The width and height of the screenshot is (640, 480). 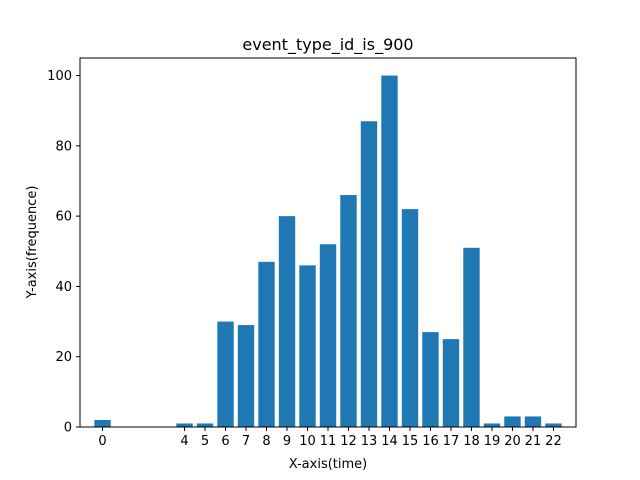 What do you see at coordinates (68, 428) in the screenshot?
I see `y-tick-label: 0` at bounding box center [68, 428].